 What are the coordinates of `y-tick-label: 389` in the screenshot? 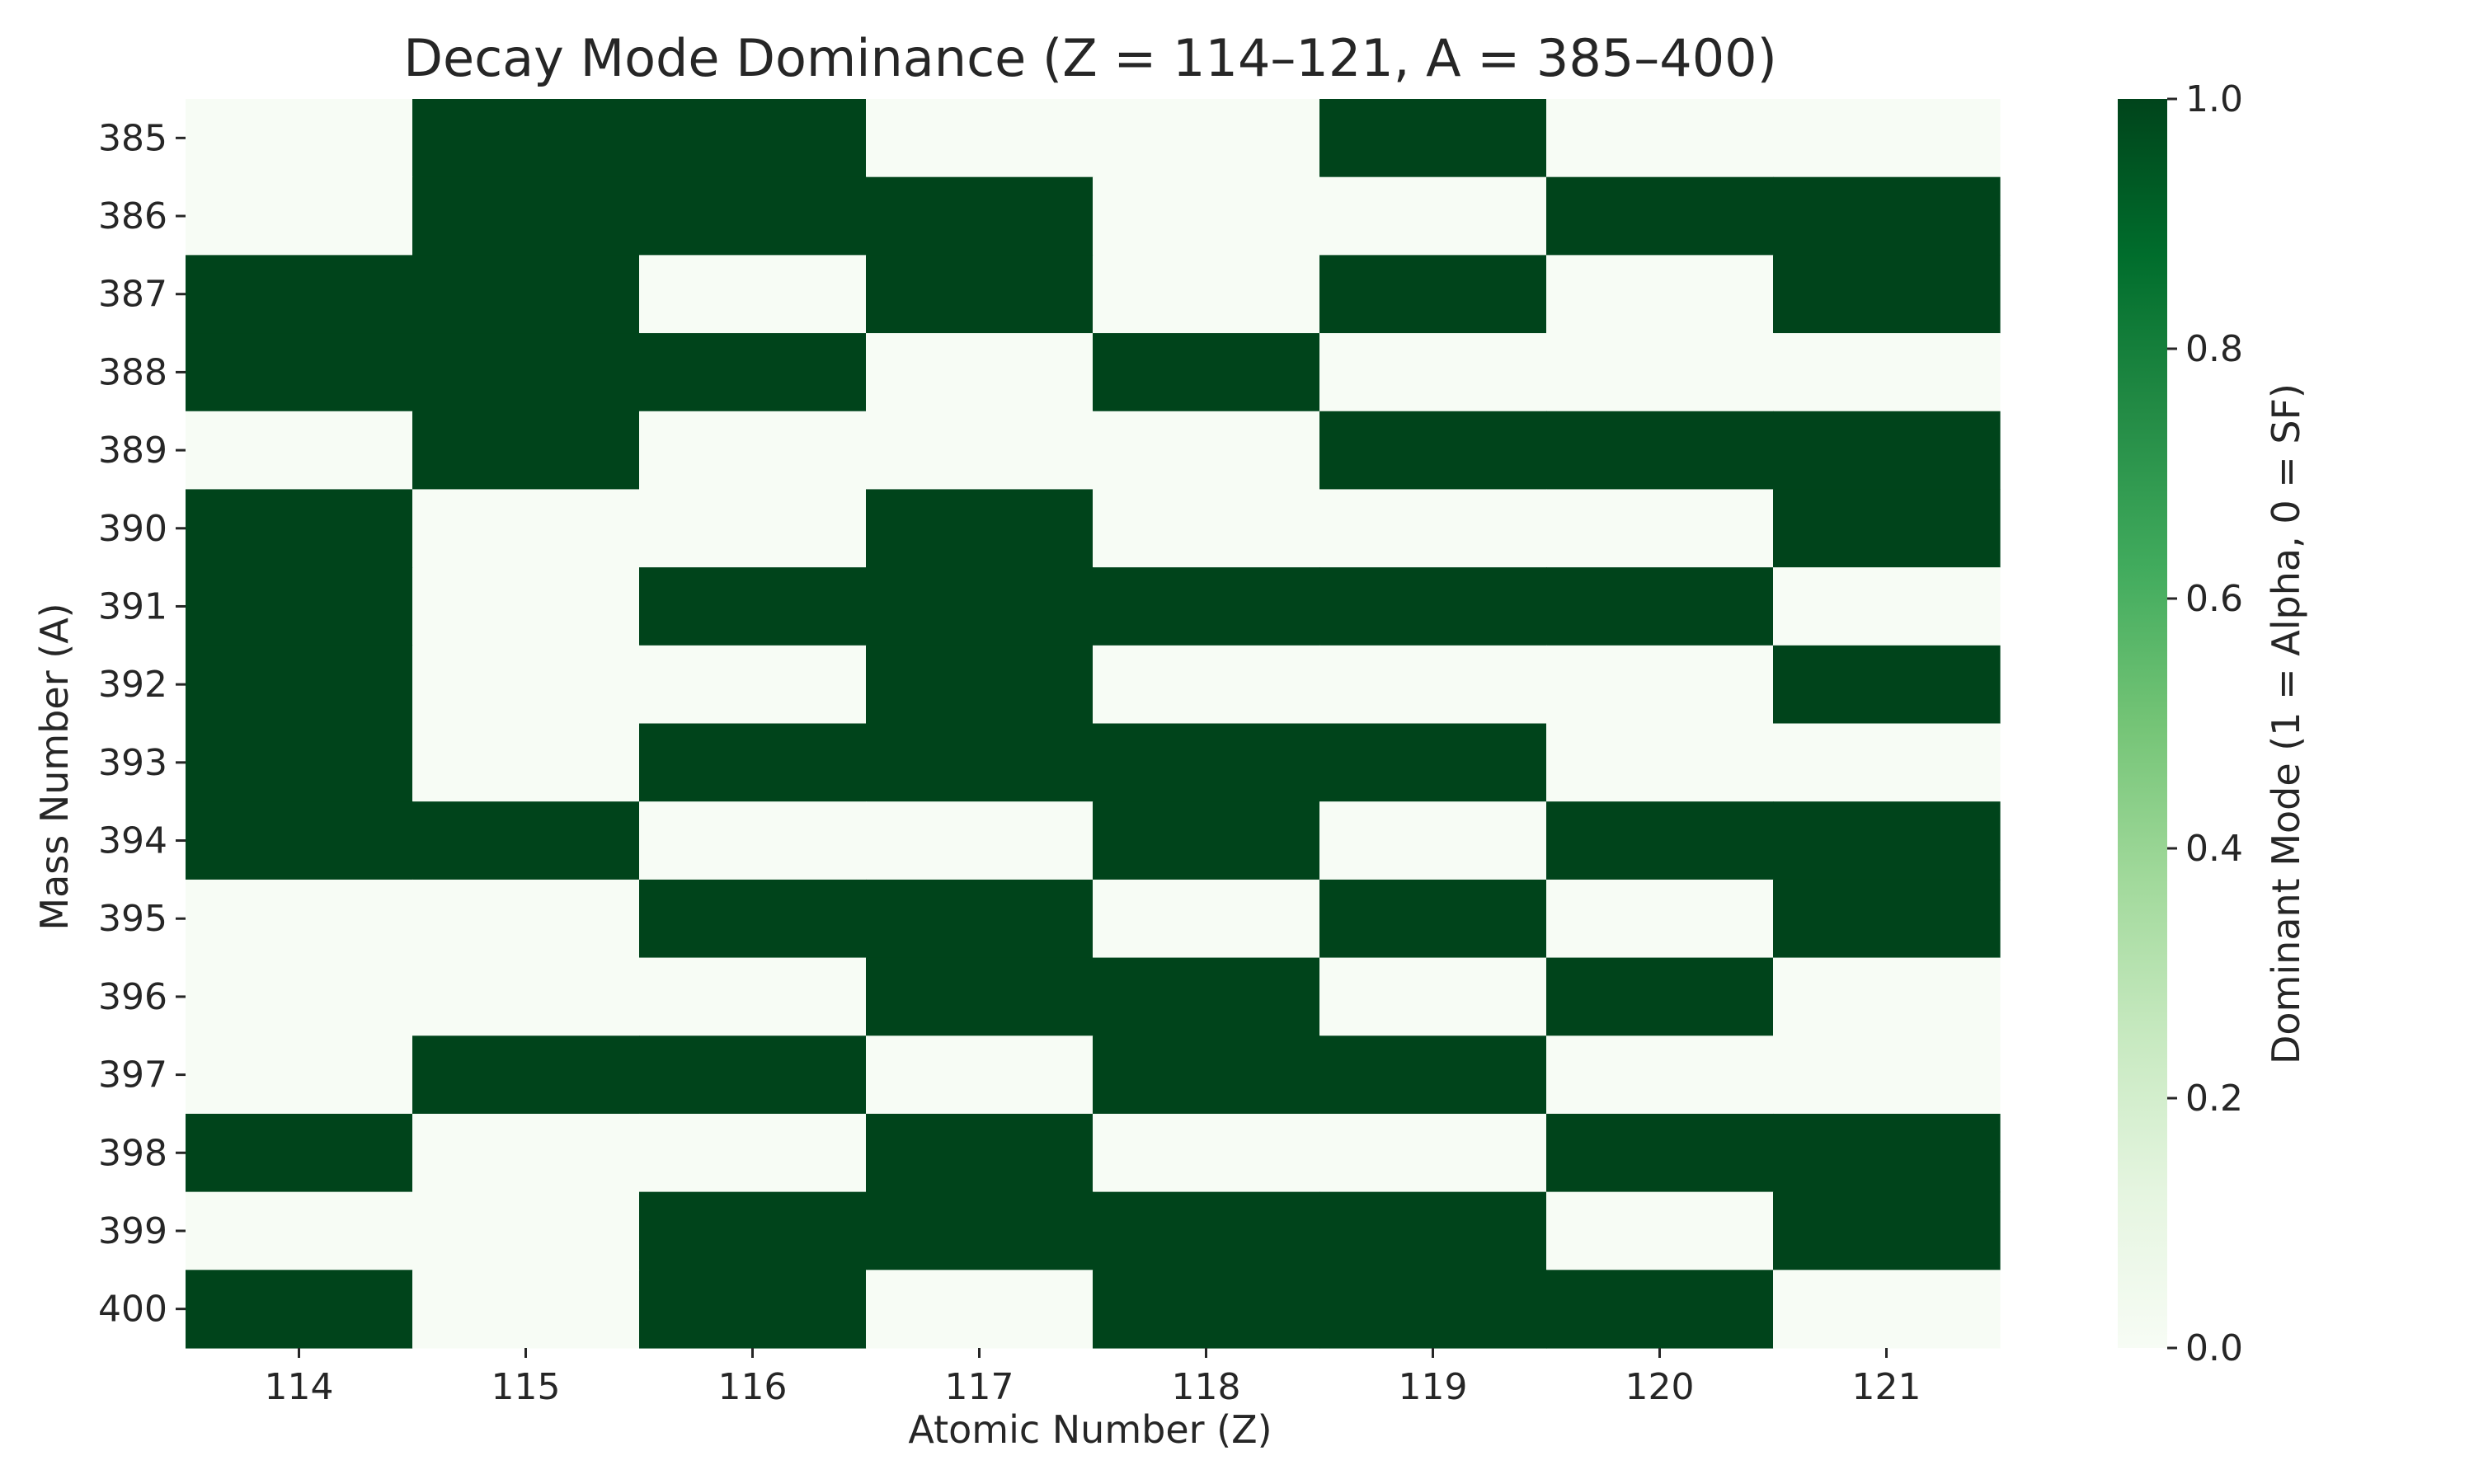 It's located at (132, 451).